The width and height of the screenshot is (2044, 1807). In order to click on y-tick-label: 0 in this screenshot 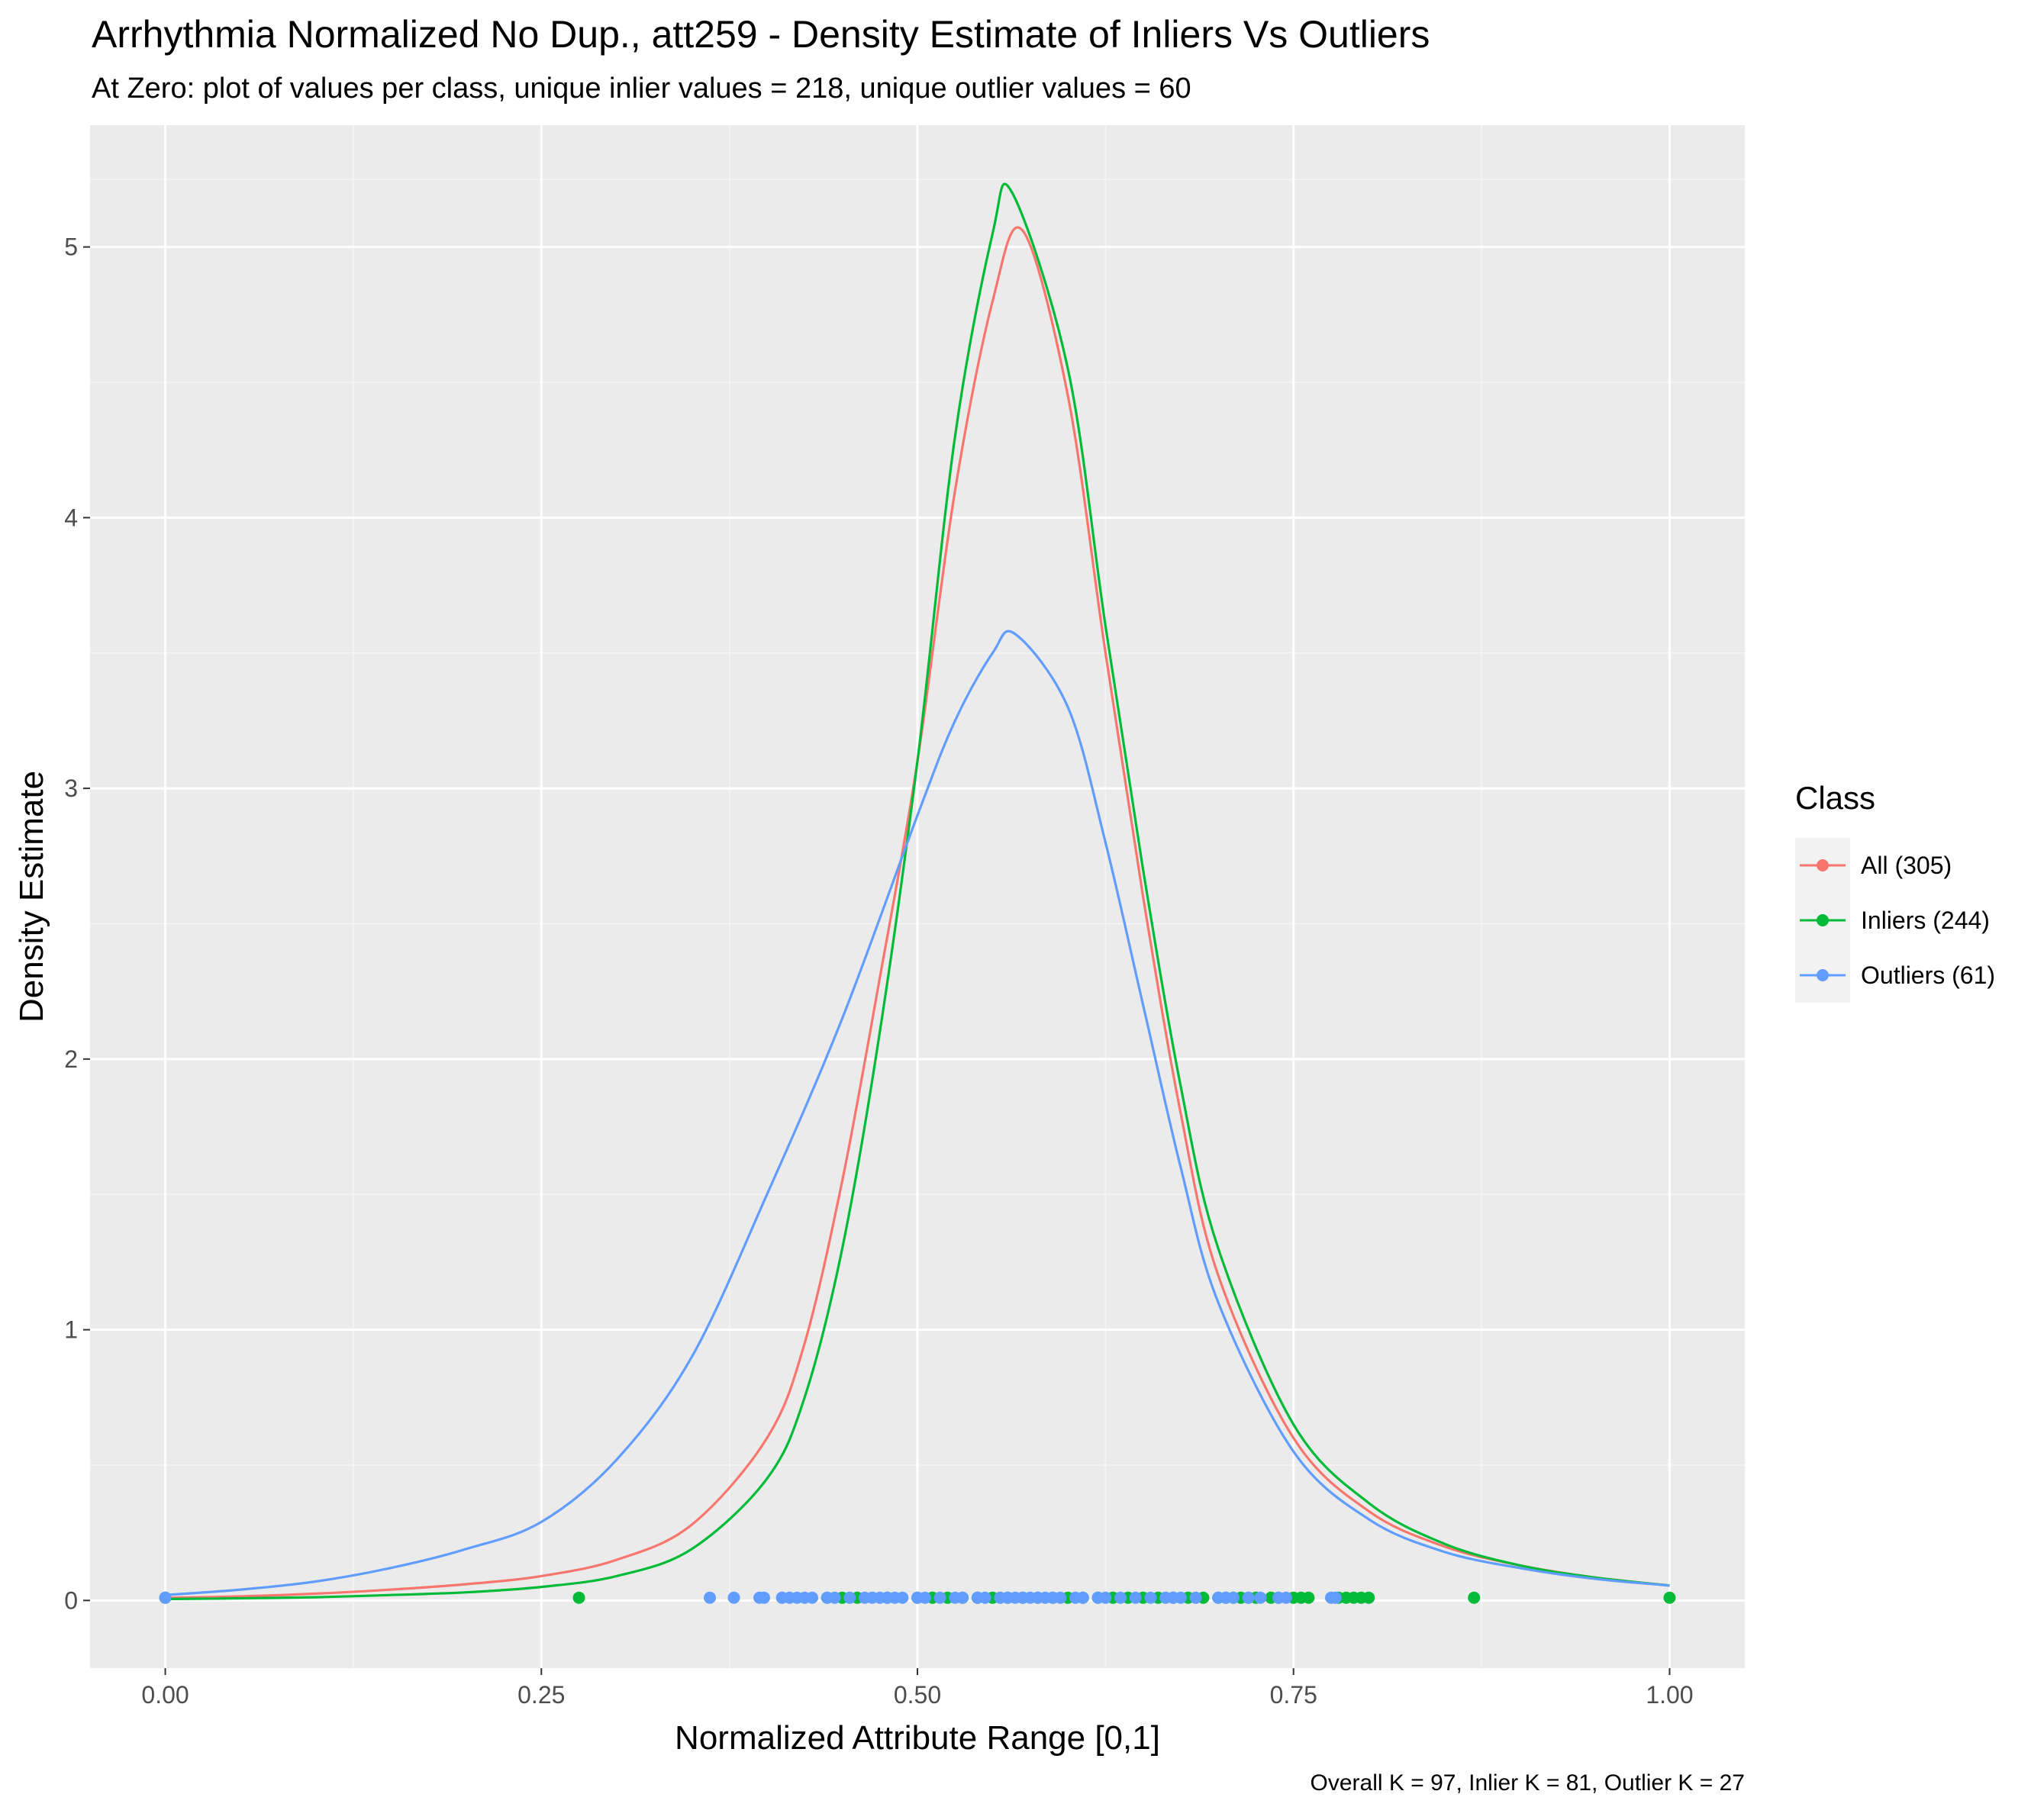, I will do `click(71, 1600)`.